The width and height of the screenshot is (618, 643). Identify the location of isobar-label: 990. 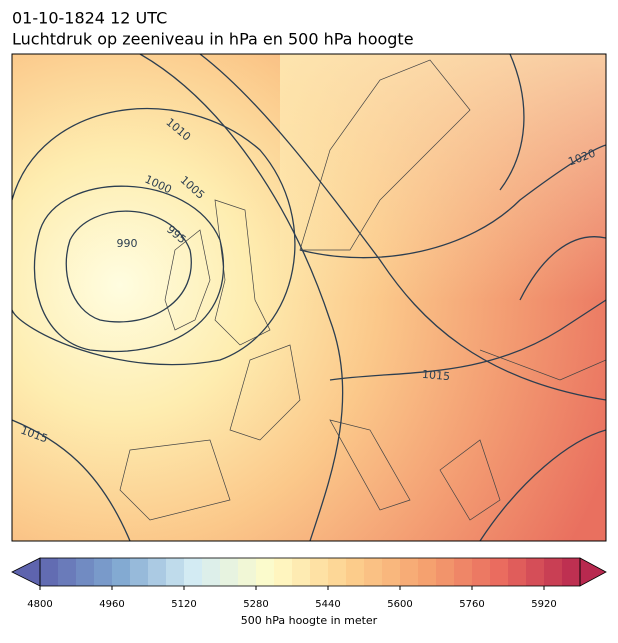
(127, 243).